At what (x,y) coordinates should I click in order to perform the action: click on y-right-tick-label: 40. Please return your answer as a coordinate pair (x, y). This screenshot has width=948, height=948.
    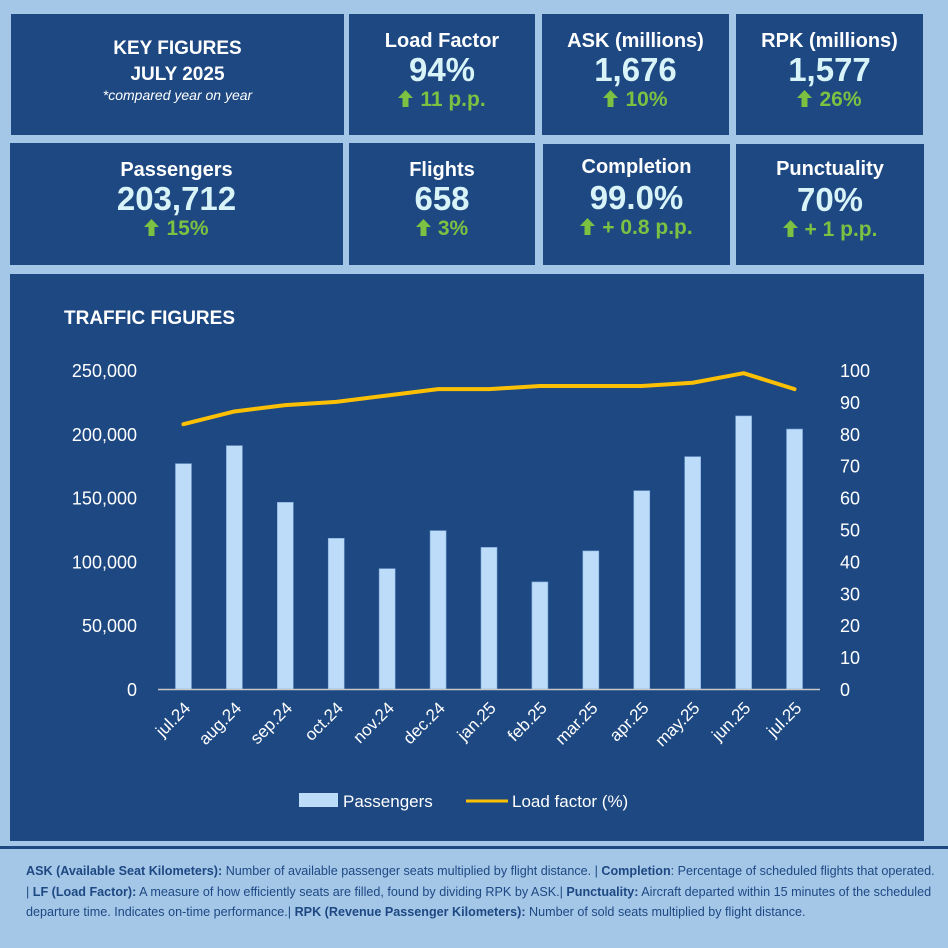
    Looking at the image, I should click on (850, 562).